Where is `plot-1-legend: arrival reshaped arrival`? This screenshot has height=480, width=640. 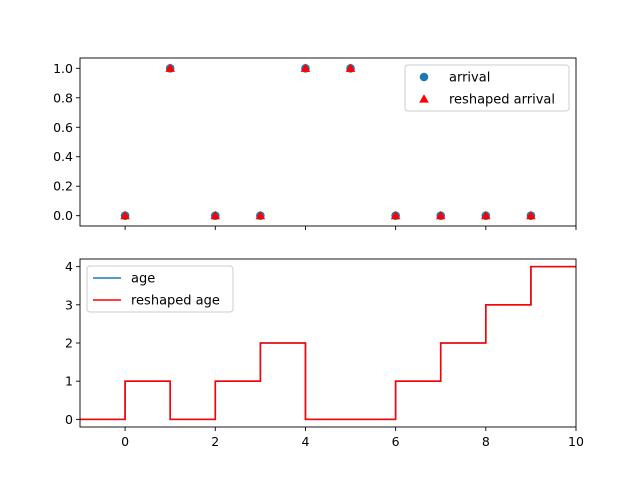
plot-1-legend: arrival reshaped arrival is located at coordinates (487, 88).